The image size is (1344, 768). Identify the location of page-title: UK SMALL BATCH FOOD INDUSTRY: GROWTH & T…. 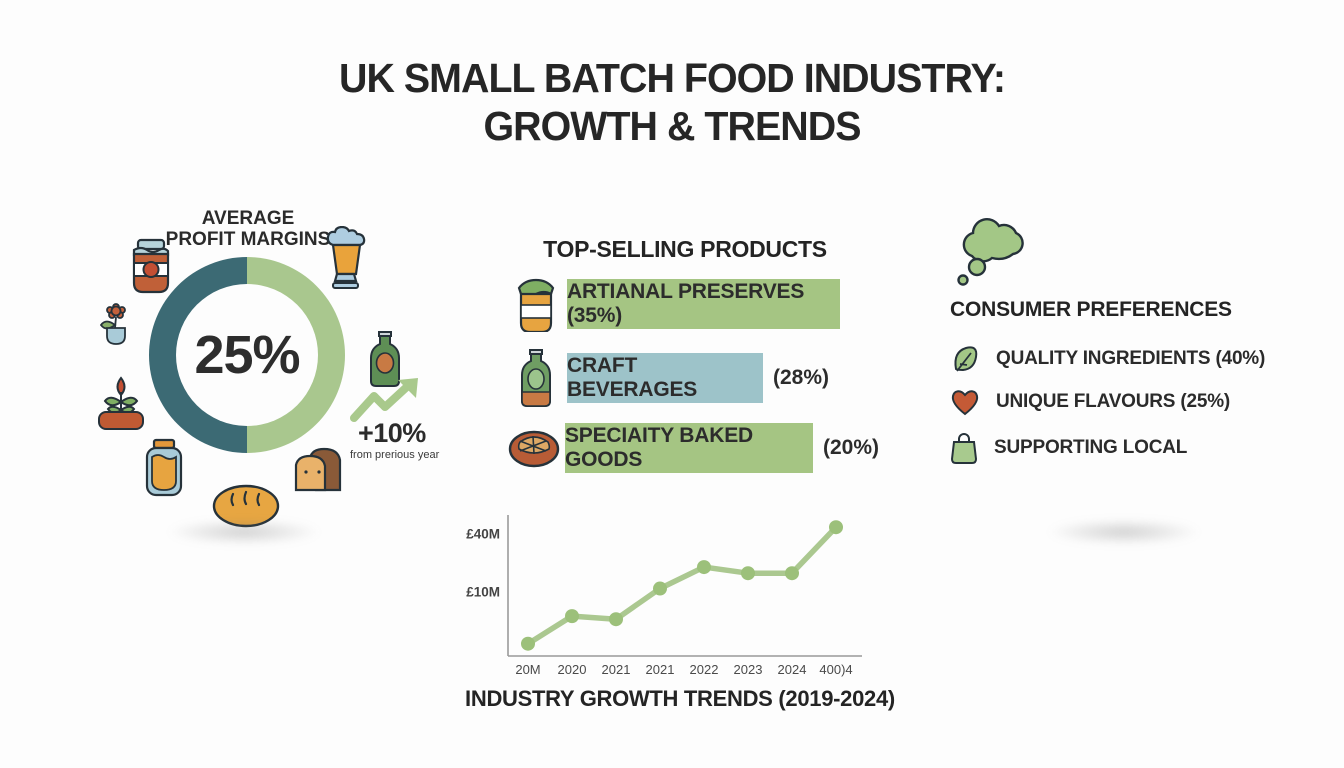
(672, 102).